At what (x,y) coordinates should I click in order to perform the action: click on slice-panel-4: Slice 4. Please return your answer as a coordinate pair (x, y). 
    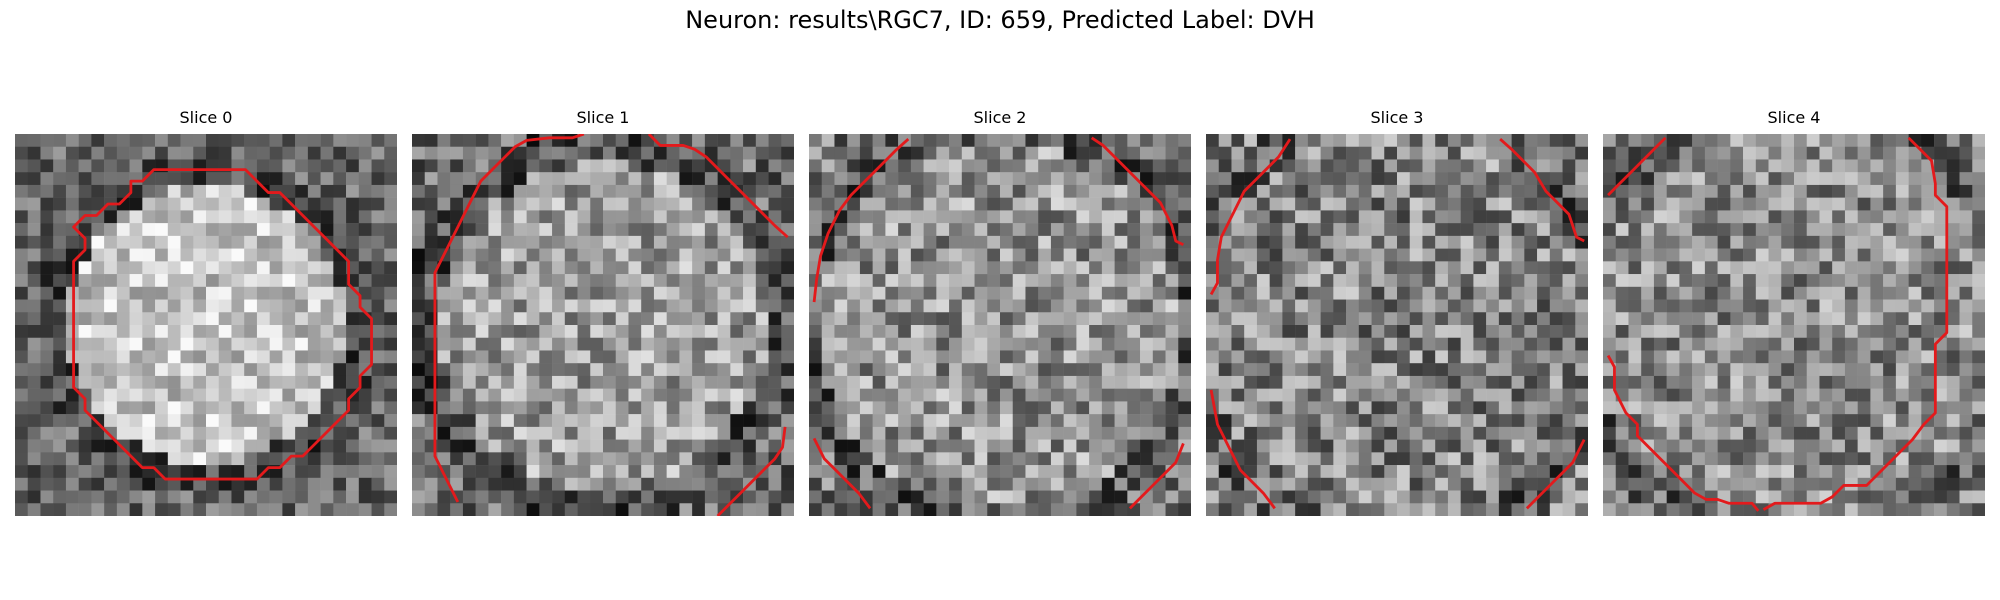
    Looking at the image, I should click on (1794, 312).